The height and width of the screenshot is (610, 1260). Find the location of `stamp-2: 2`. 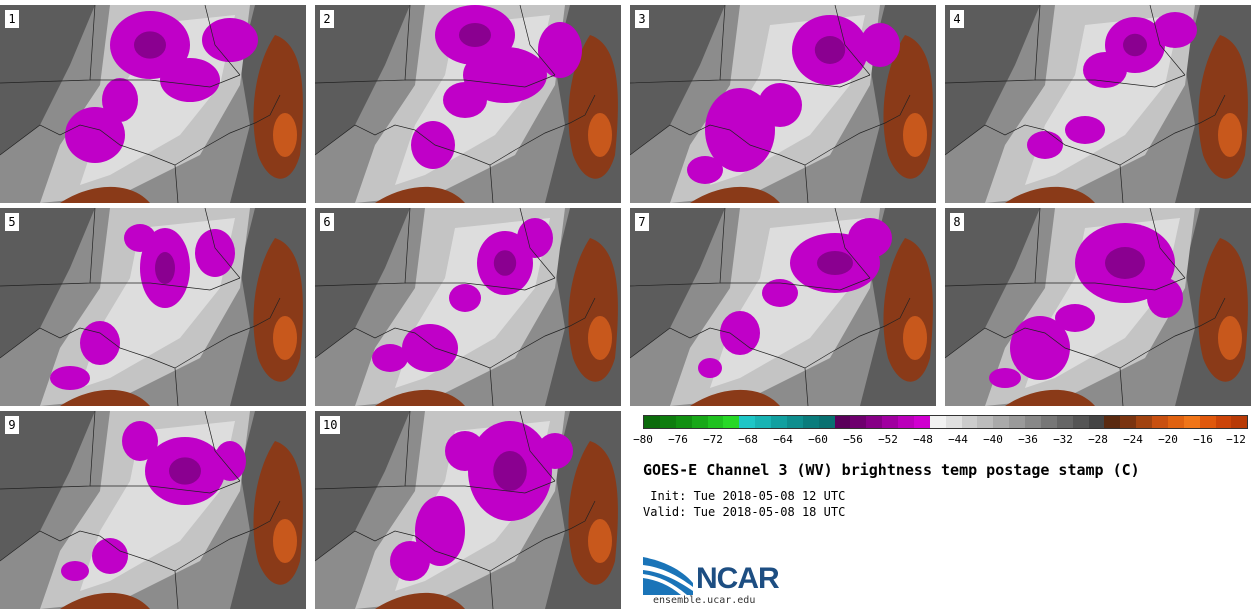

stamp-2: 2 is located at coordinates (468, 104).